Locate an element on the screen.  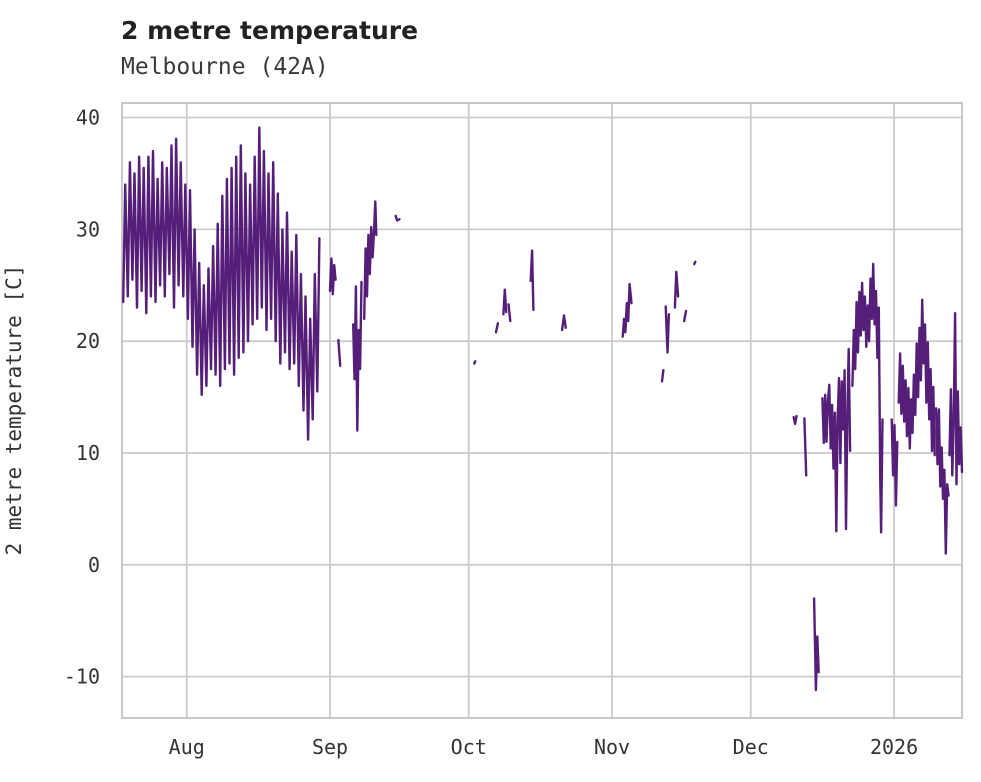
x-tick-label: Sep is located at coordinates (330, 747).